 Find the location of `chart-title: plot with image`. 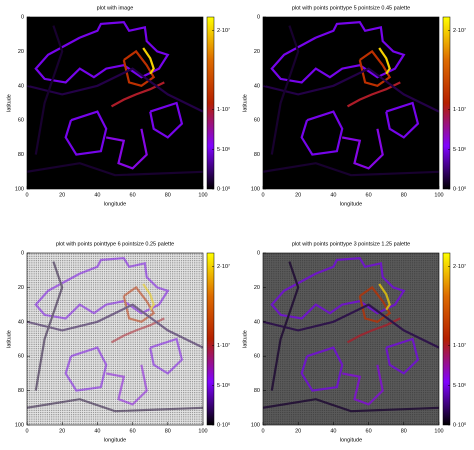

chart-title: plot with image is located at coordinates (115, 8).